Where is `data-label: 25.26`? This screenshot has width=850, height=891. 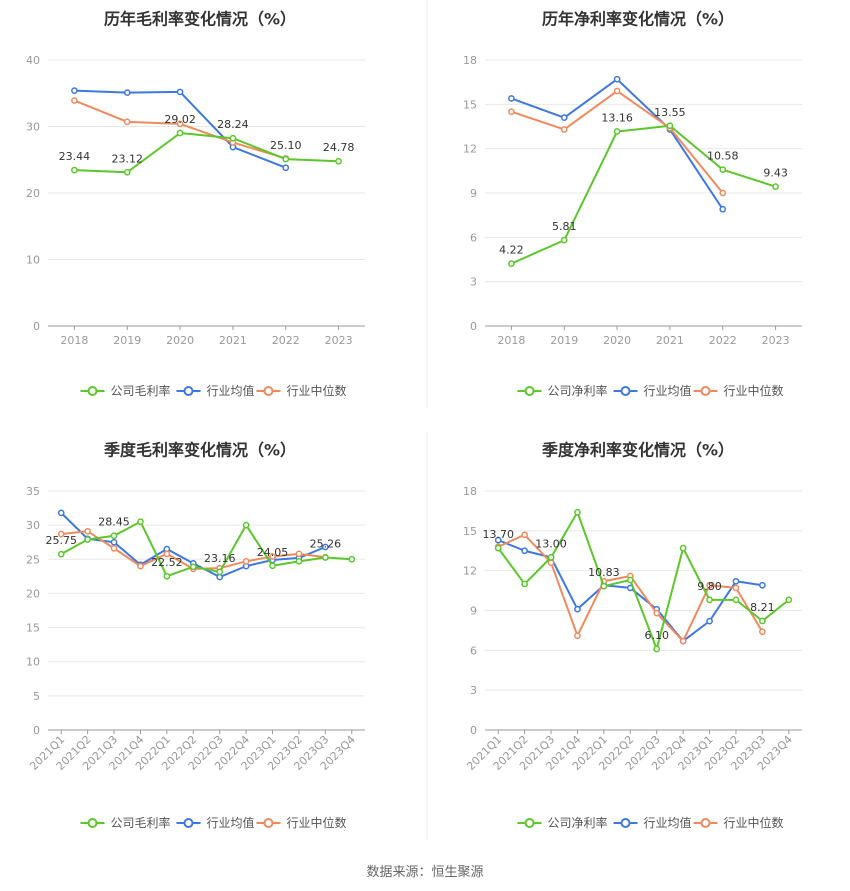
data-label: 25.26 is located at coordinates (326, 544).